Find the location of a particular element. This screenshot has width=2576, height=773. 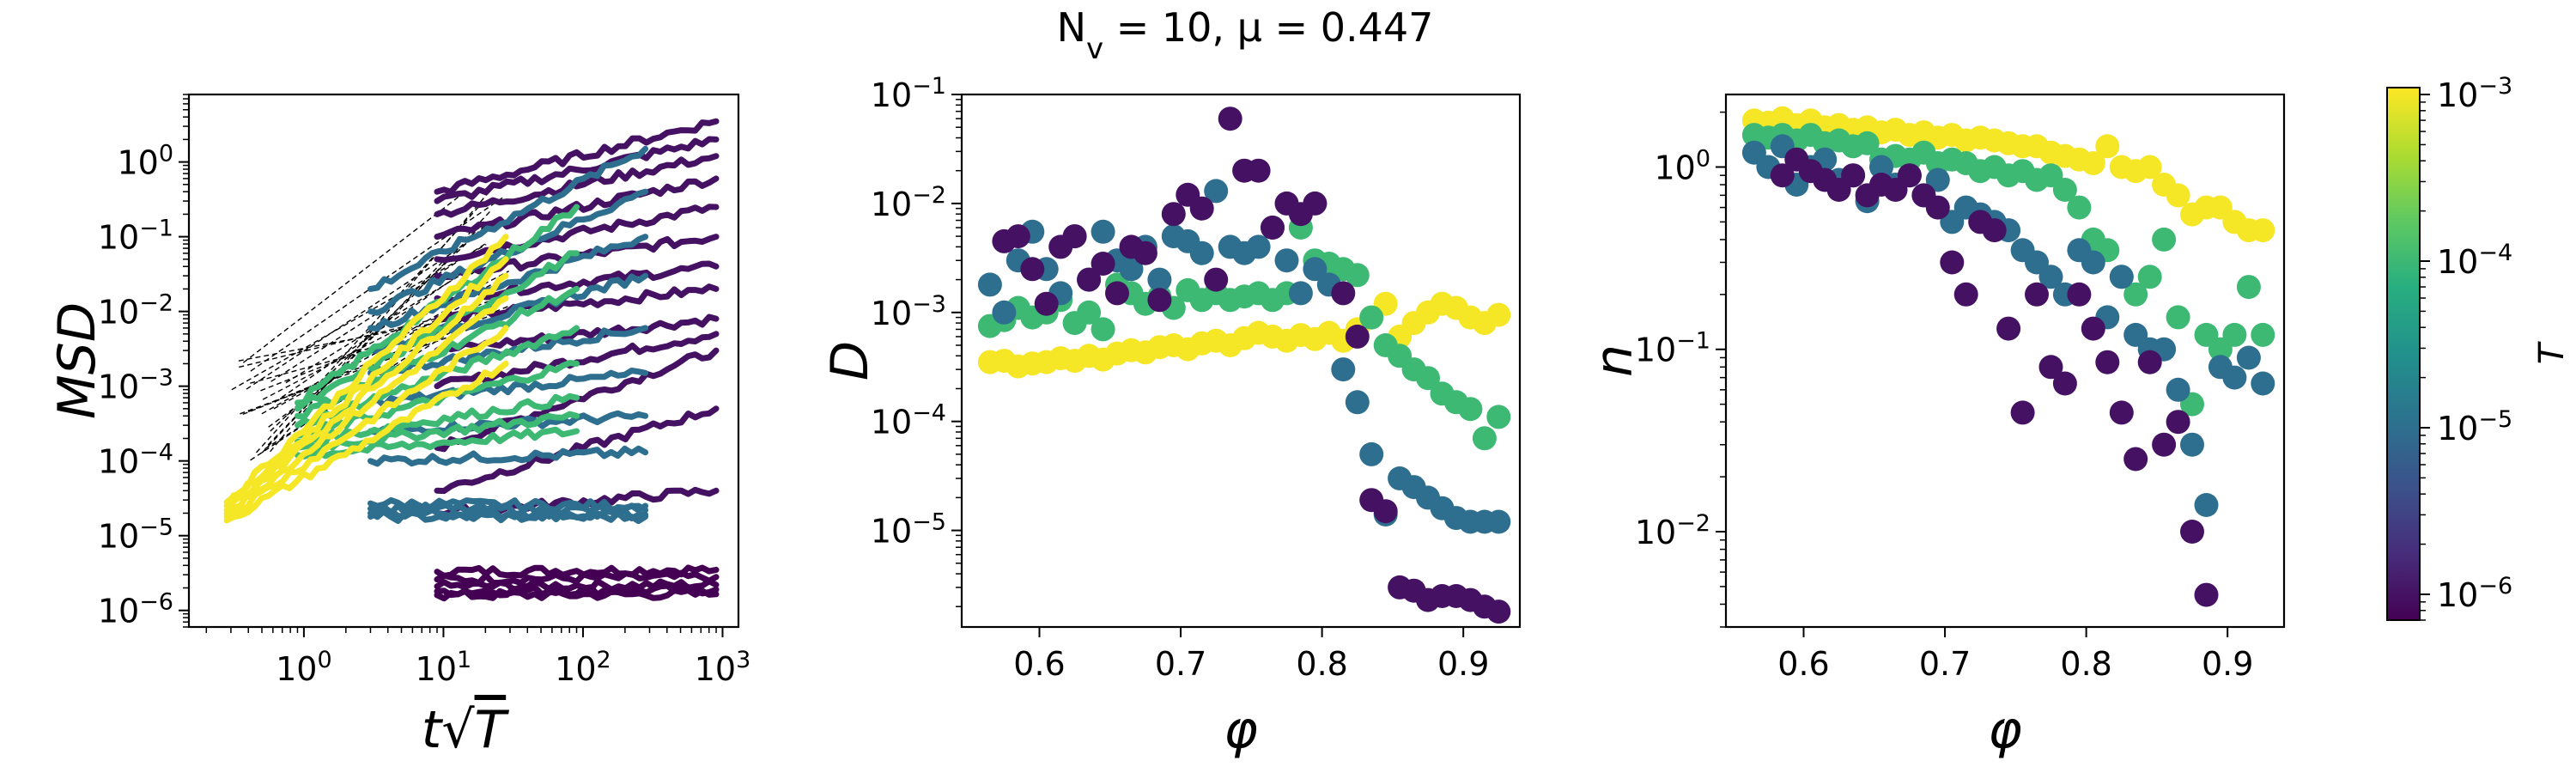

colorbar-gradient is located at coordinates (2404, 354).